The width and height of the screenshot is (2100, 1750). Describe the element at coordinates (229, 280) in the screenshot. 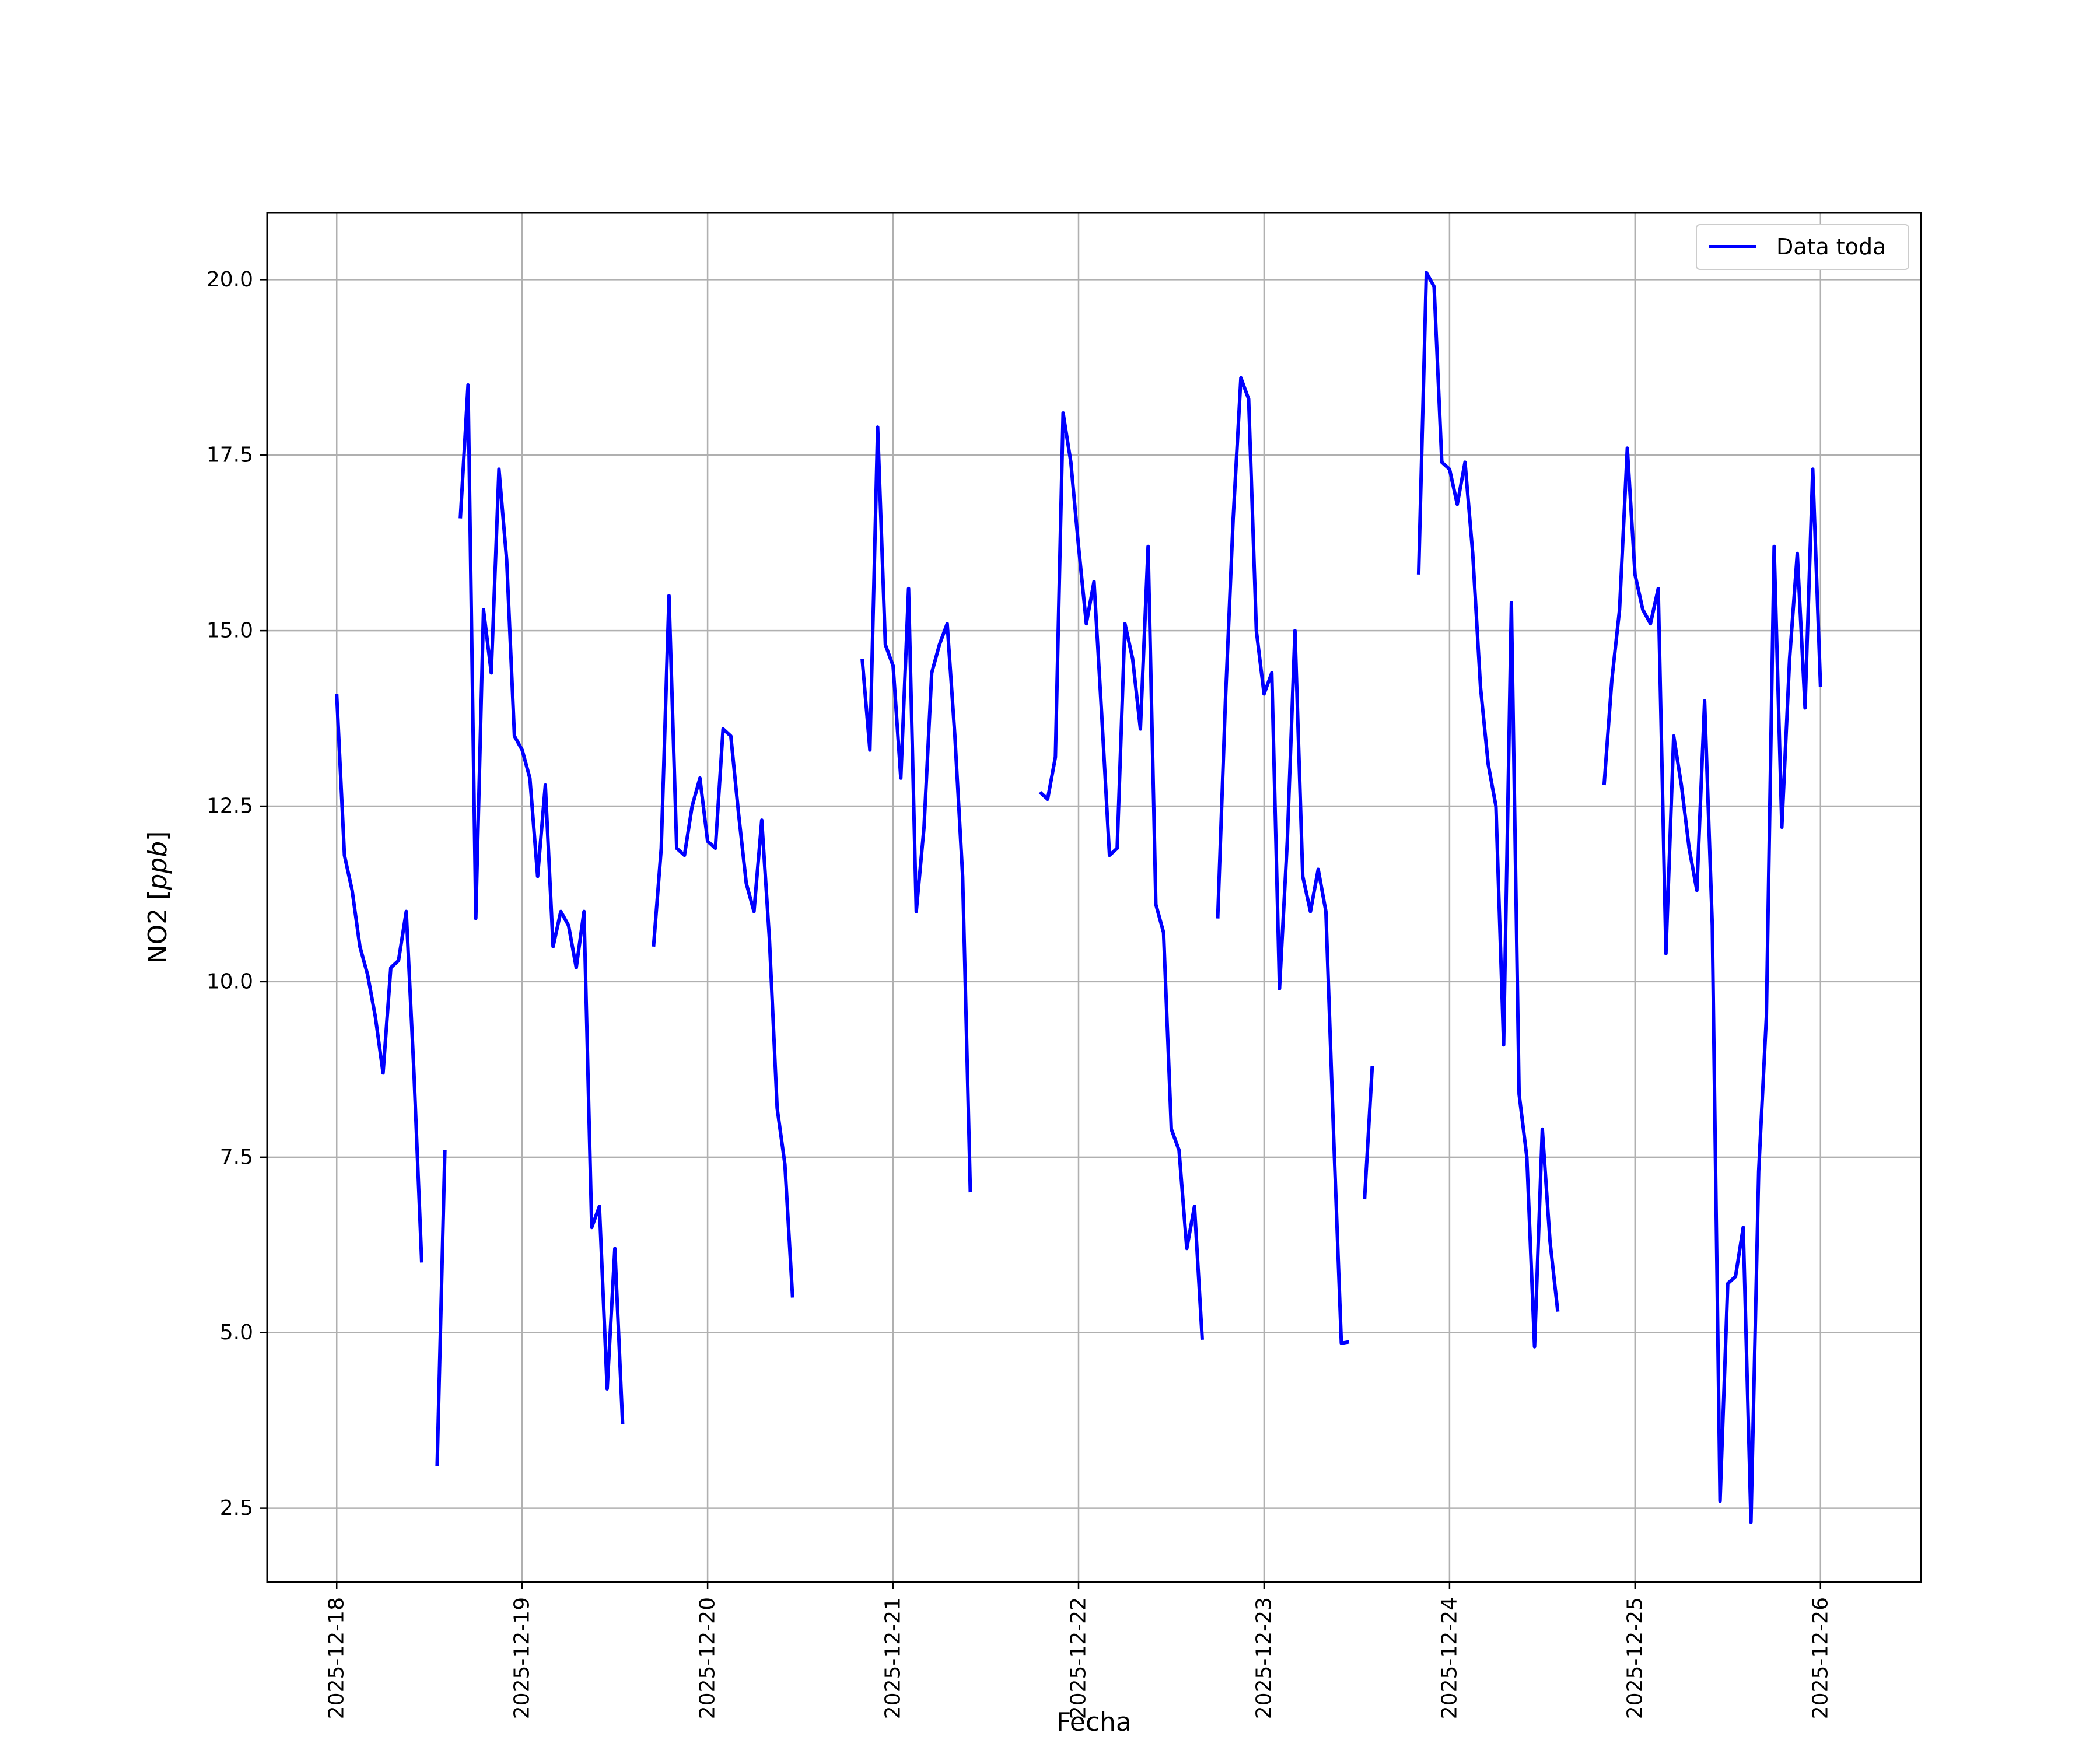

I see `y-tick-label: 20.0` at that location.